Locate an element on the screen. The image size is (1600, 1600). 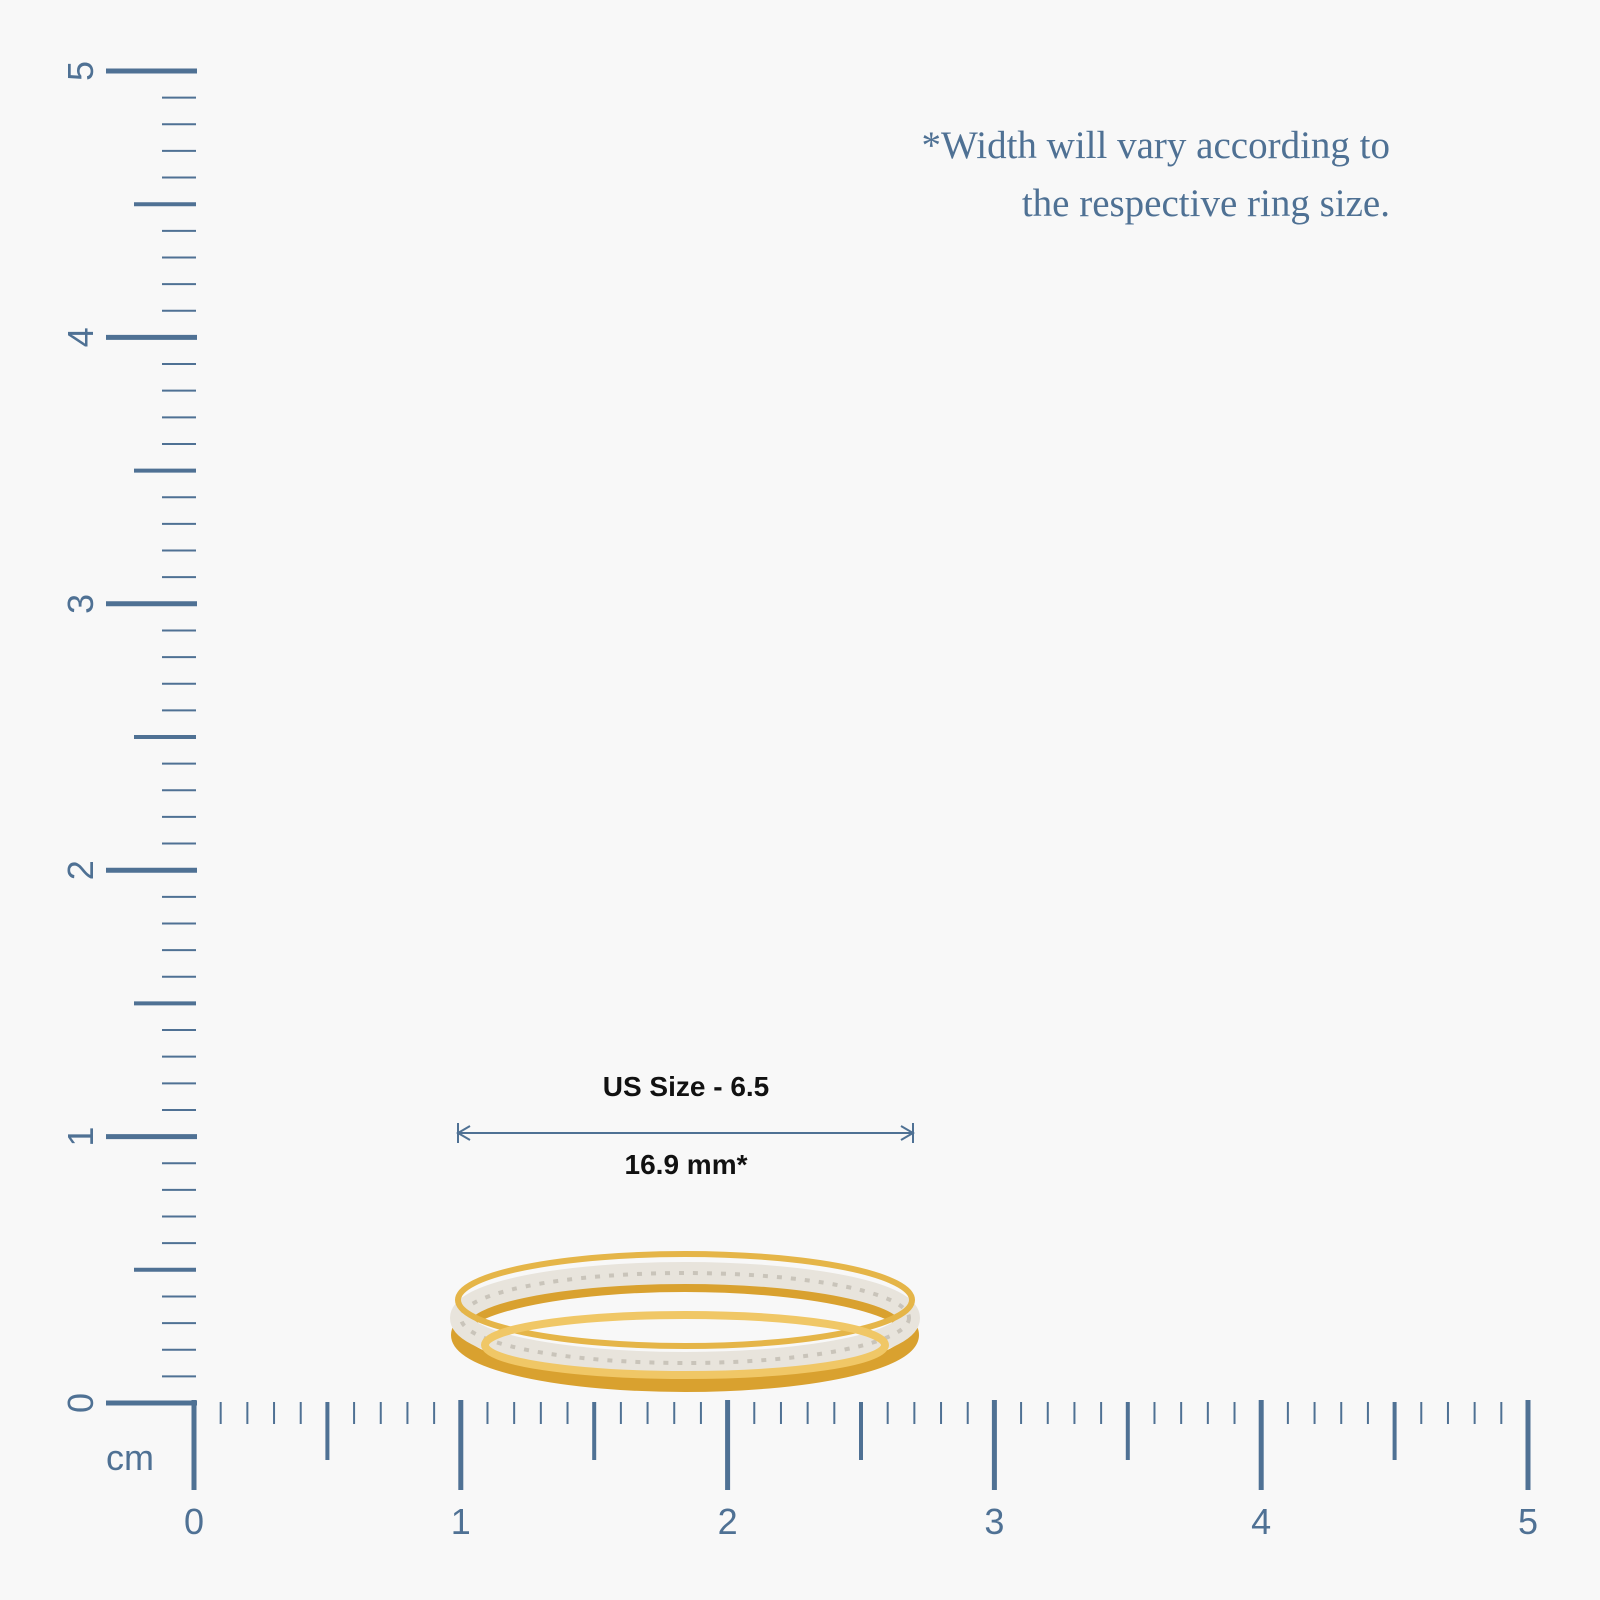
ring is located at coordinates (685, 1321).